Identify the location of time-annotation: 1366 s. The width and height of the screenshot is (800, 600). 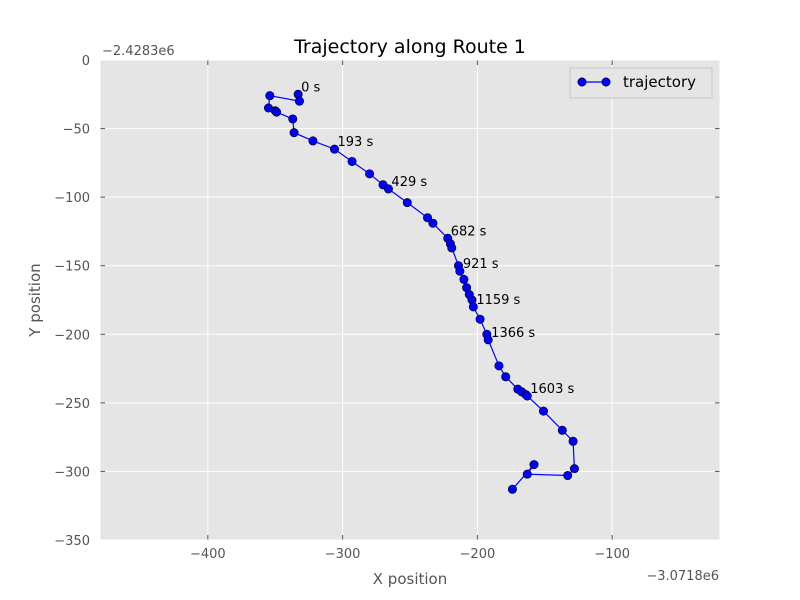
(513, 333).